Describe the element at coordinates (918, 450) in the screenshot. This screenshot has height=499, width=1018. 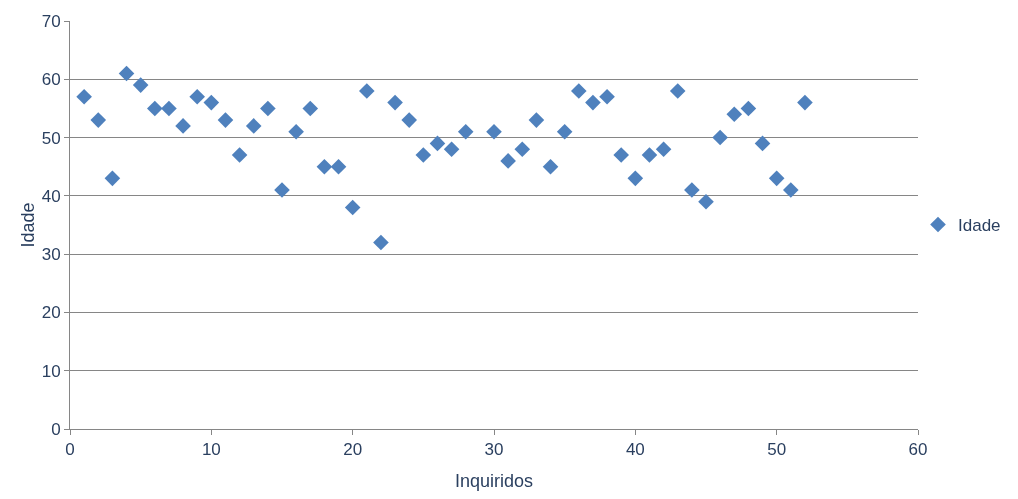
I see `x-tick-label: 60` at that location.